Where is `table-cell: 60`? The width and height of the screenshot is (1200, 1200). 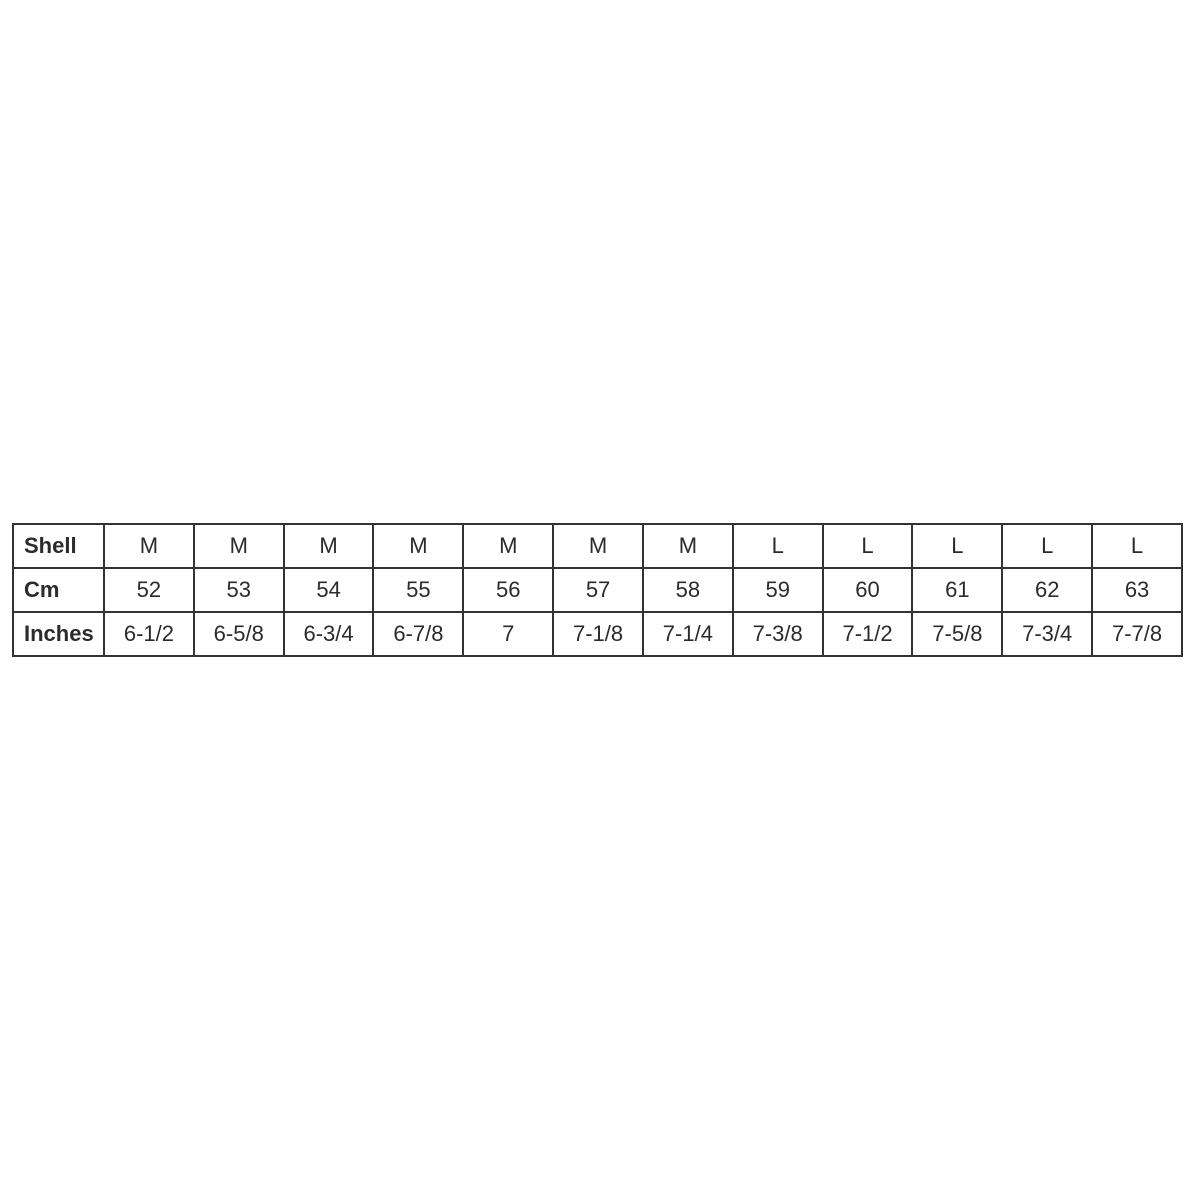 table-cell: 60 is located at coordinates (867, 590).